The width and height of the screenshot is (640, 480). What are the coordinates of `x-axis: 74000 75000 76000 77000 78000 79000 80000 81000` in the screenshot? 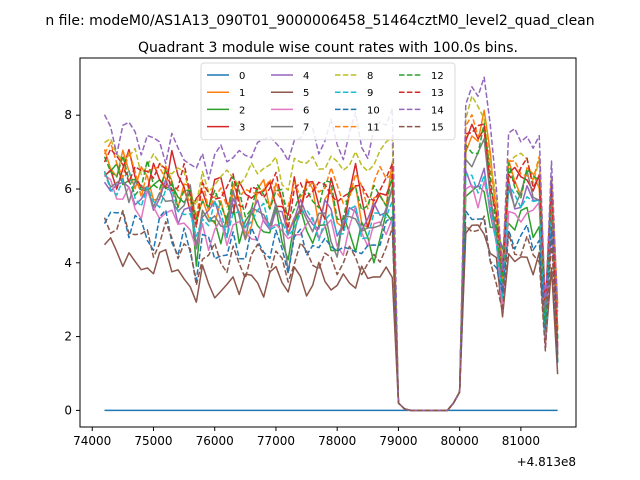 It's located at (306, 437).